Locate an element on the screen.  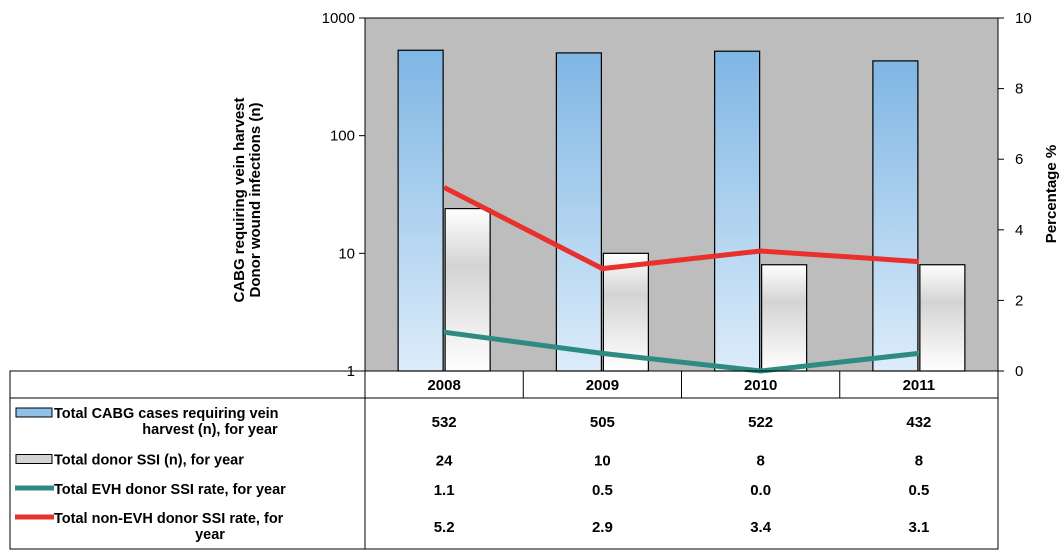
left-axis-title-line: Donor wound infections (n) is located at coordinates (255, 200).